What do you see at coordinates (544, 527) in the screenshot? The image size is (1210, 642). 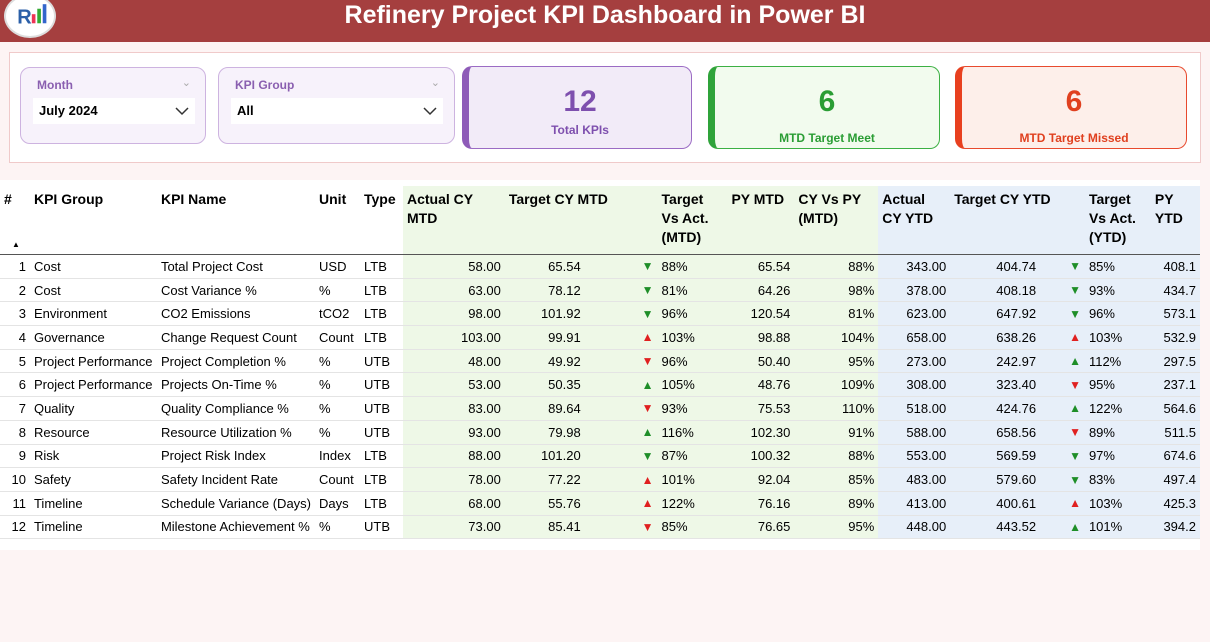 I see `table-cell: 85.41` at bounding box center [544, 527].